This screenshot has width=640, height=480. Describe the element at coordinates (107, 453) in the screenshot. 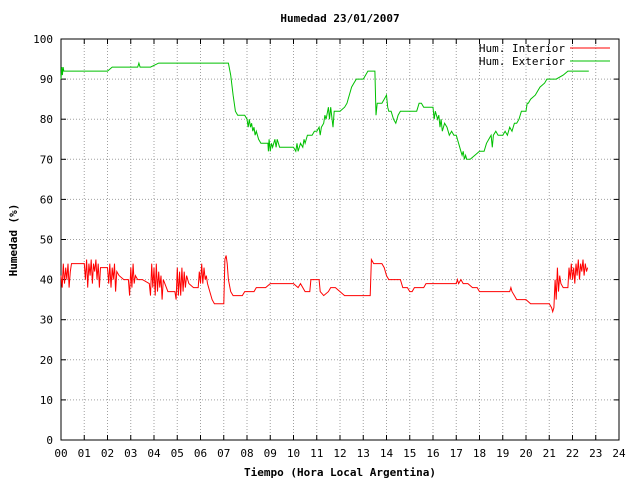

I see `x-tick-label: 02` at that location.